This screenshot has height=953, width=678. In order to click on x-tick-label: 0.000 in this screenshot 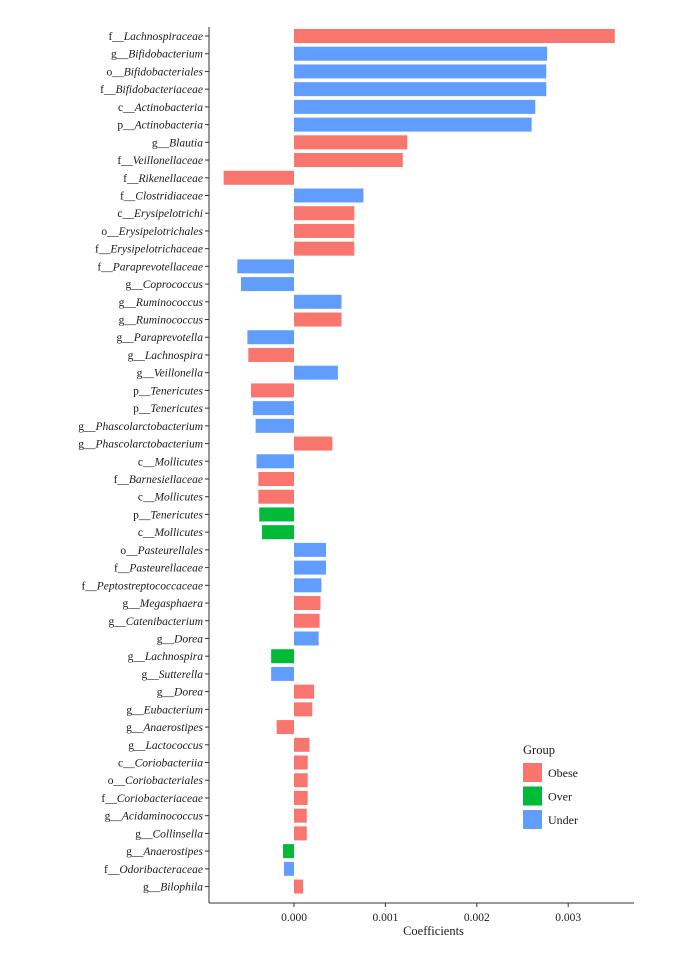, I will do `click(294, 918)`.